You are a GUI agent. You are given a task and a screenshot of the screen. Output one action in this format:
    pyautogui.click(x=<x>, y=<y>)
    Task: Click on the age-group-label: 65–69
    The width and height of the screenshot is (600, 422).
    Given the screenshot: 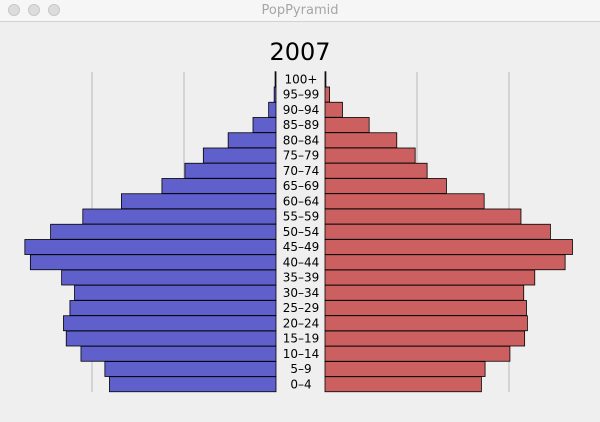 What is the action you would take?
    pyautogui.click(x=301, y=186)
    